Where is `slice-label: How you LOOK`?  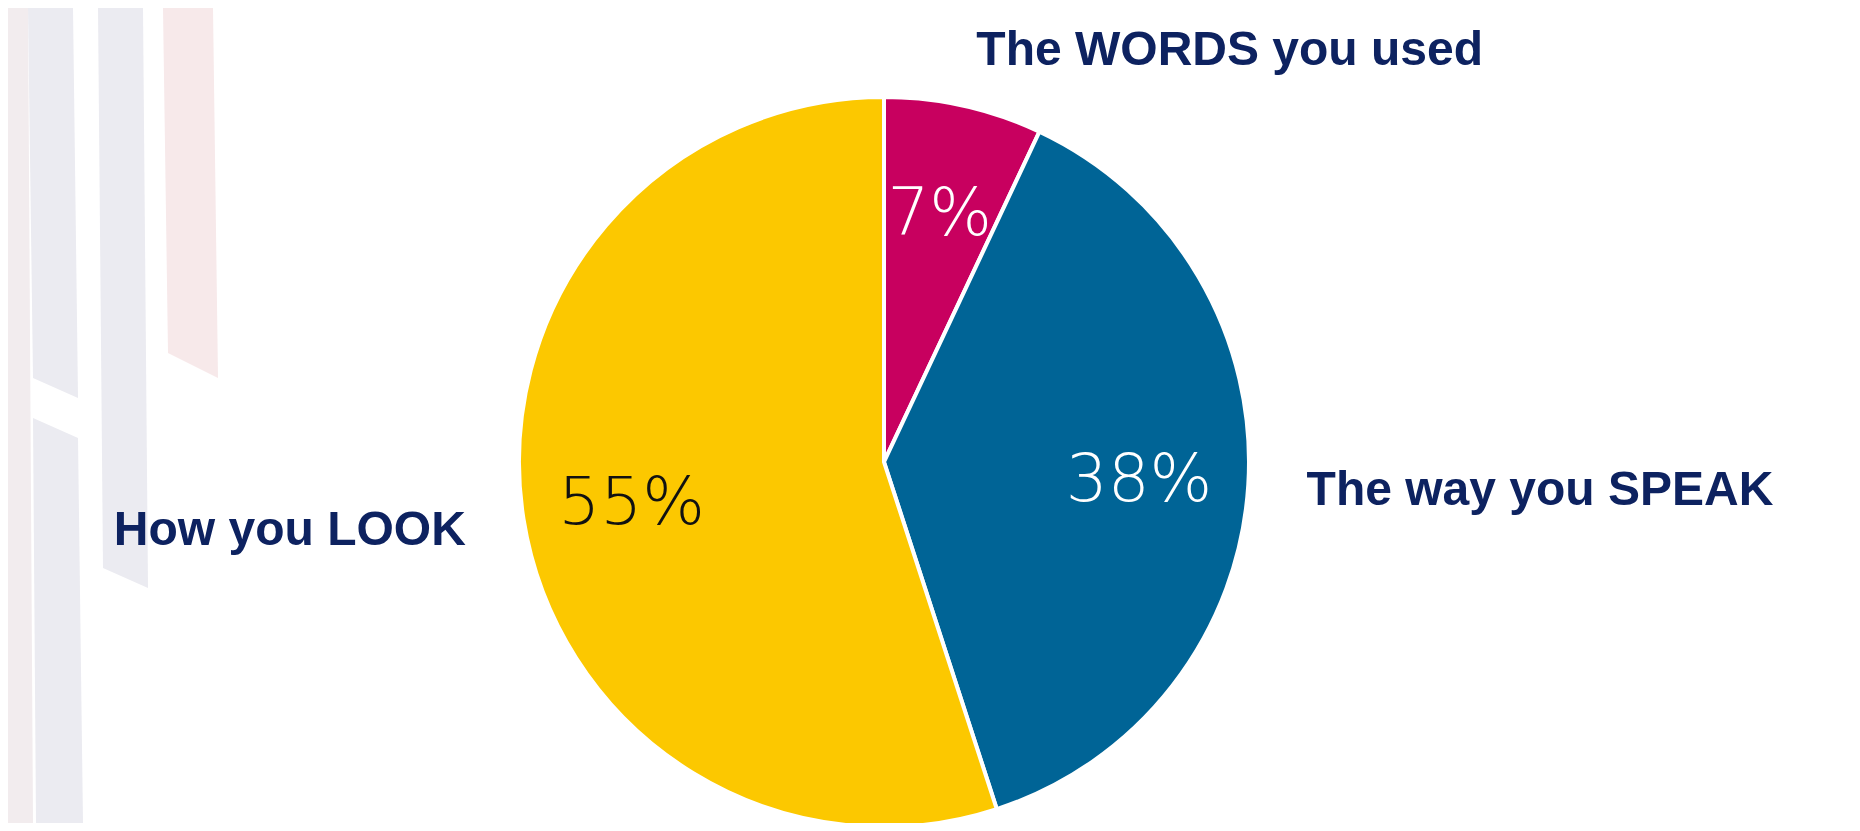 slice-label: How you LOOK is located at coordinates (290, 528).